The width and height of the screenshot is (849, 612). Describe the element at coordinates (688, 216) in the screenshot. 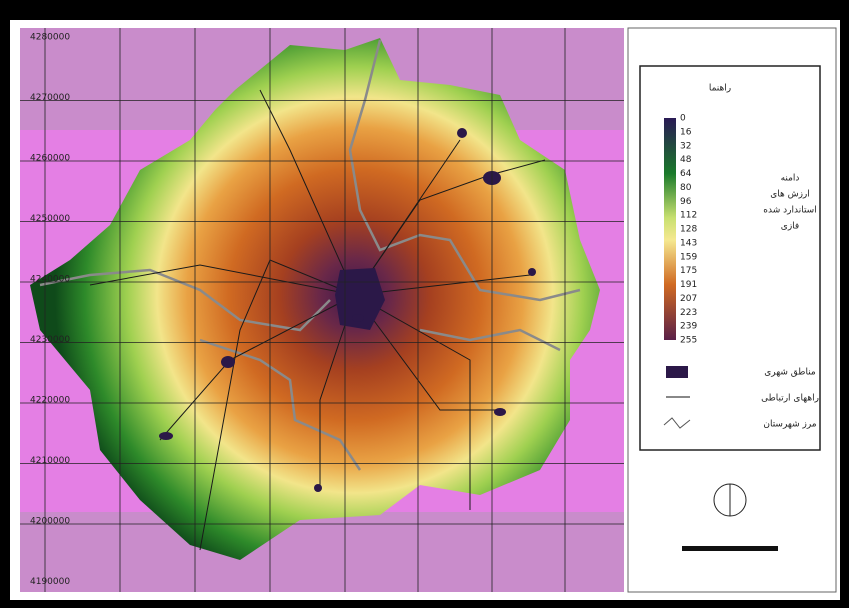

I see `scale-tick: 112` at that location.